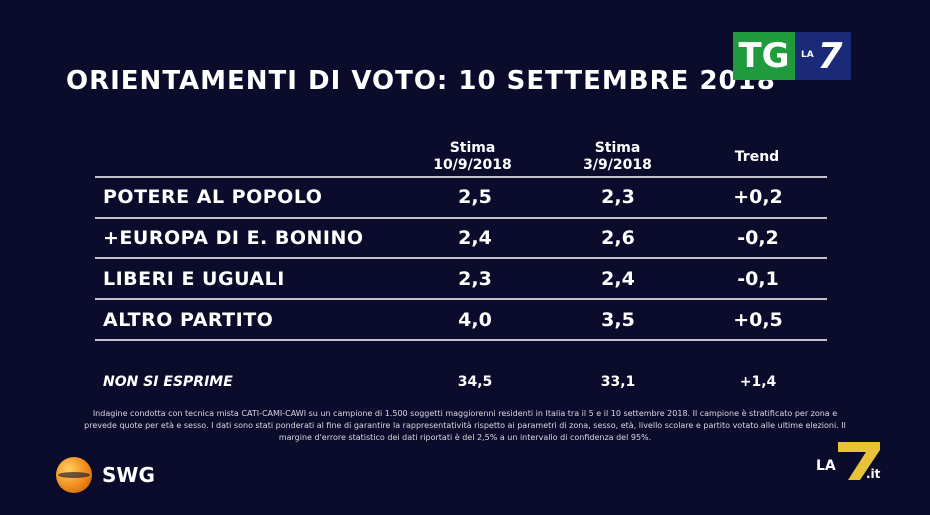 This screenshot has height=515, width=930. I want to click on la7-logo-block: LA 7, so click(823, 56).